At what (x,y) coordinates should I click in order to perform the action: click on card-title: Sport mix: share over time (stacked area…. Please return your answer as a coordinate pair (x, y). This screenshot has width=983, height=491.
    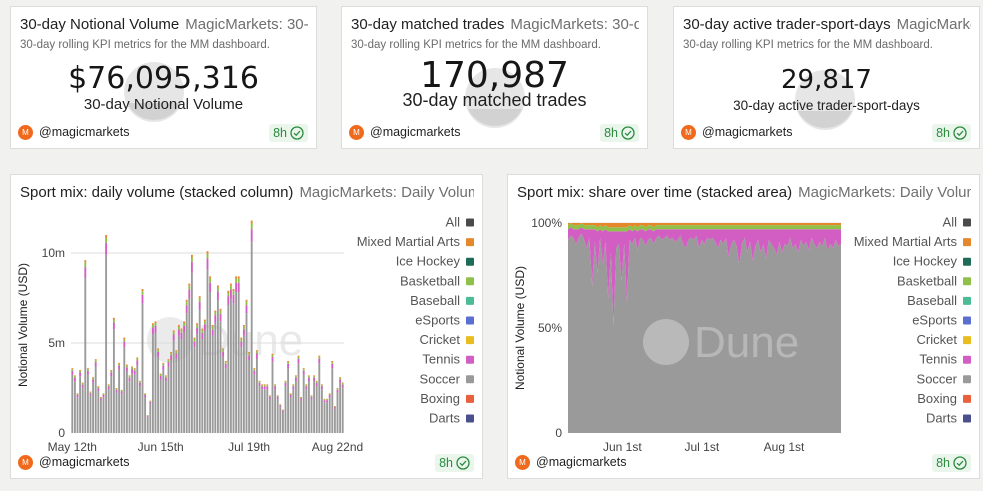
    Looking at the image, I should click on (744, 192).